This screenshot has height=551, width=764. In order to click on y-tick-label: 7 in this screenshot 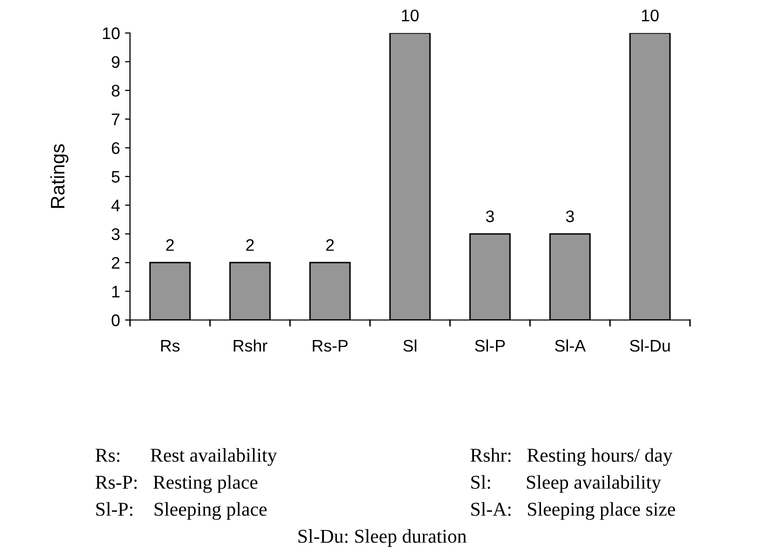, I will do `click(116, 120)`.